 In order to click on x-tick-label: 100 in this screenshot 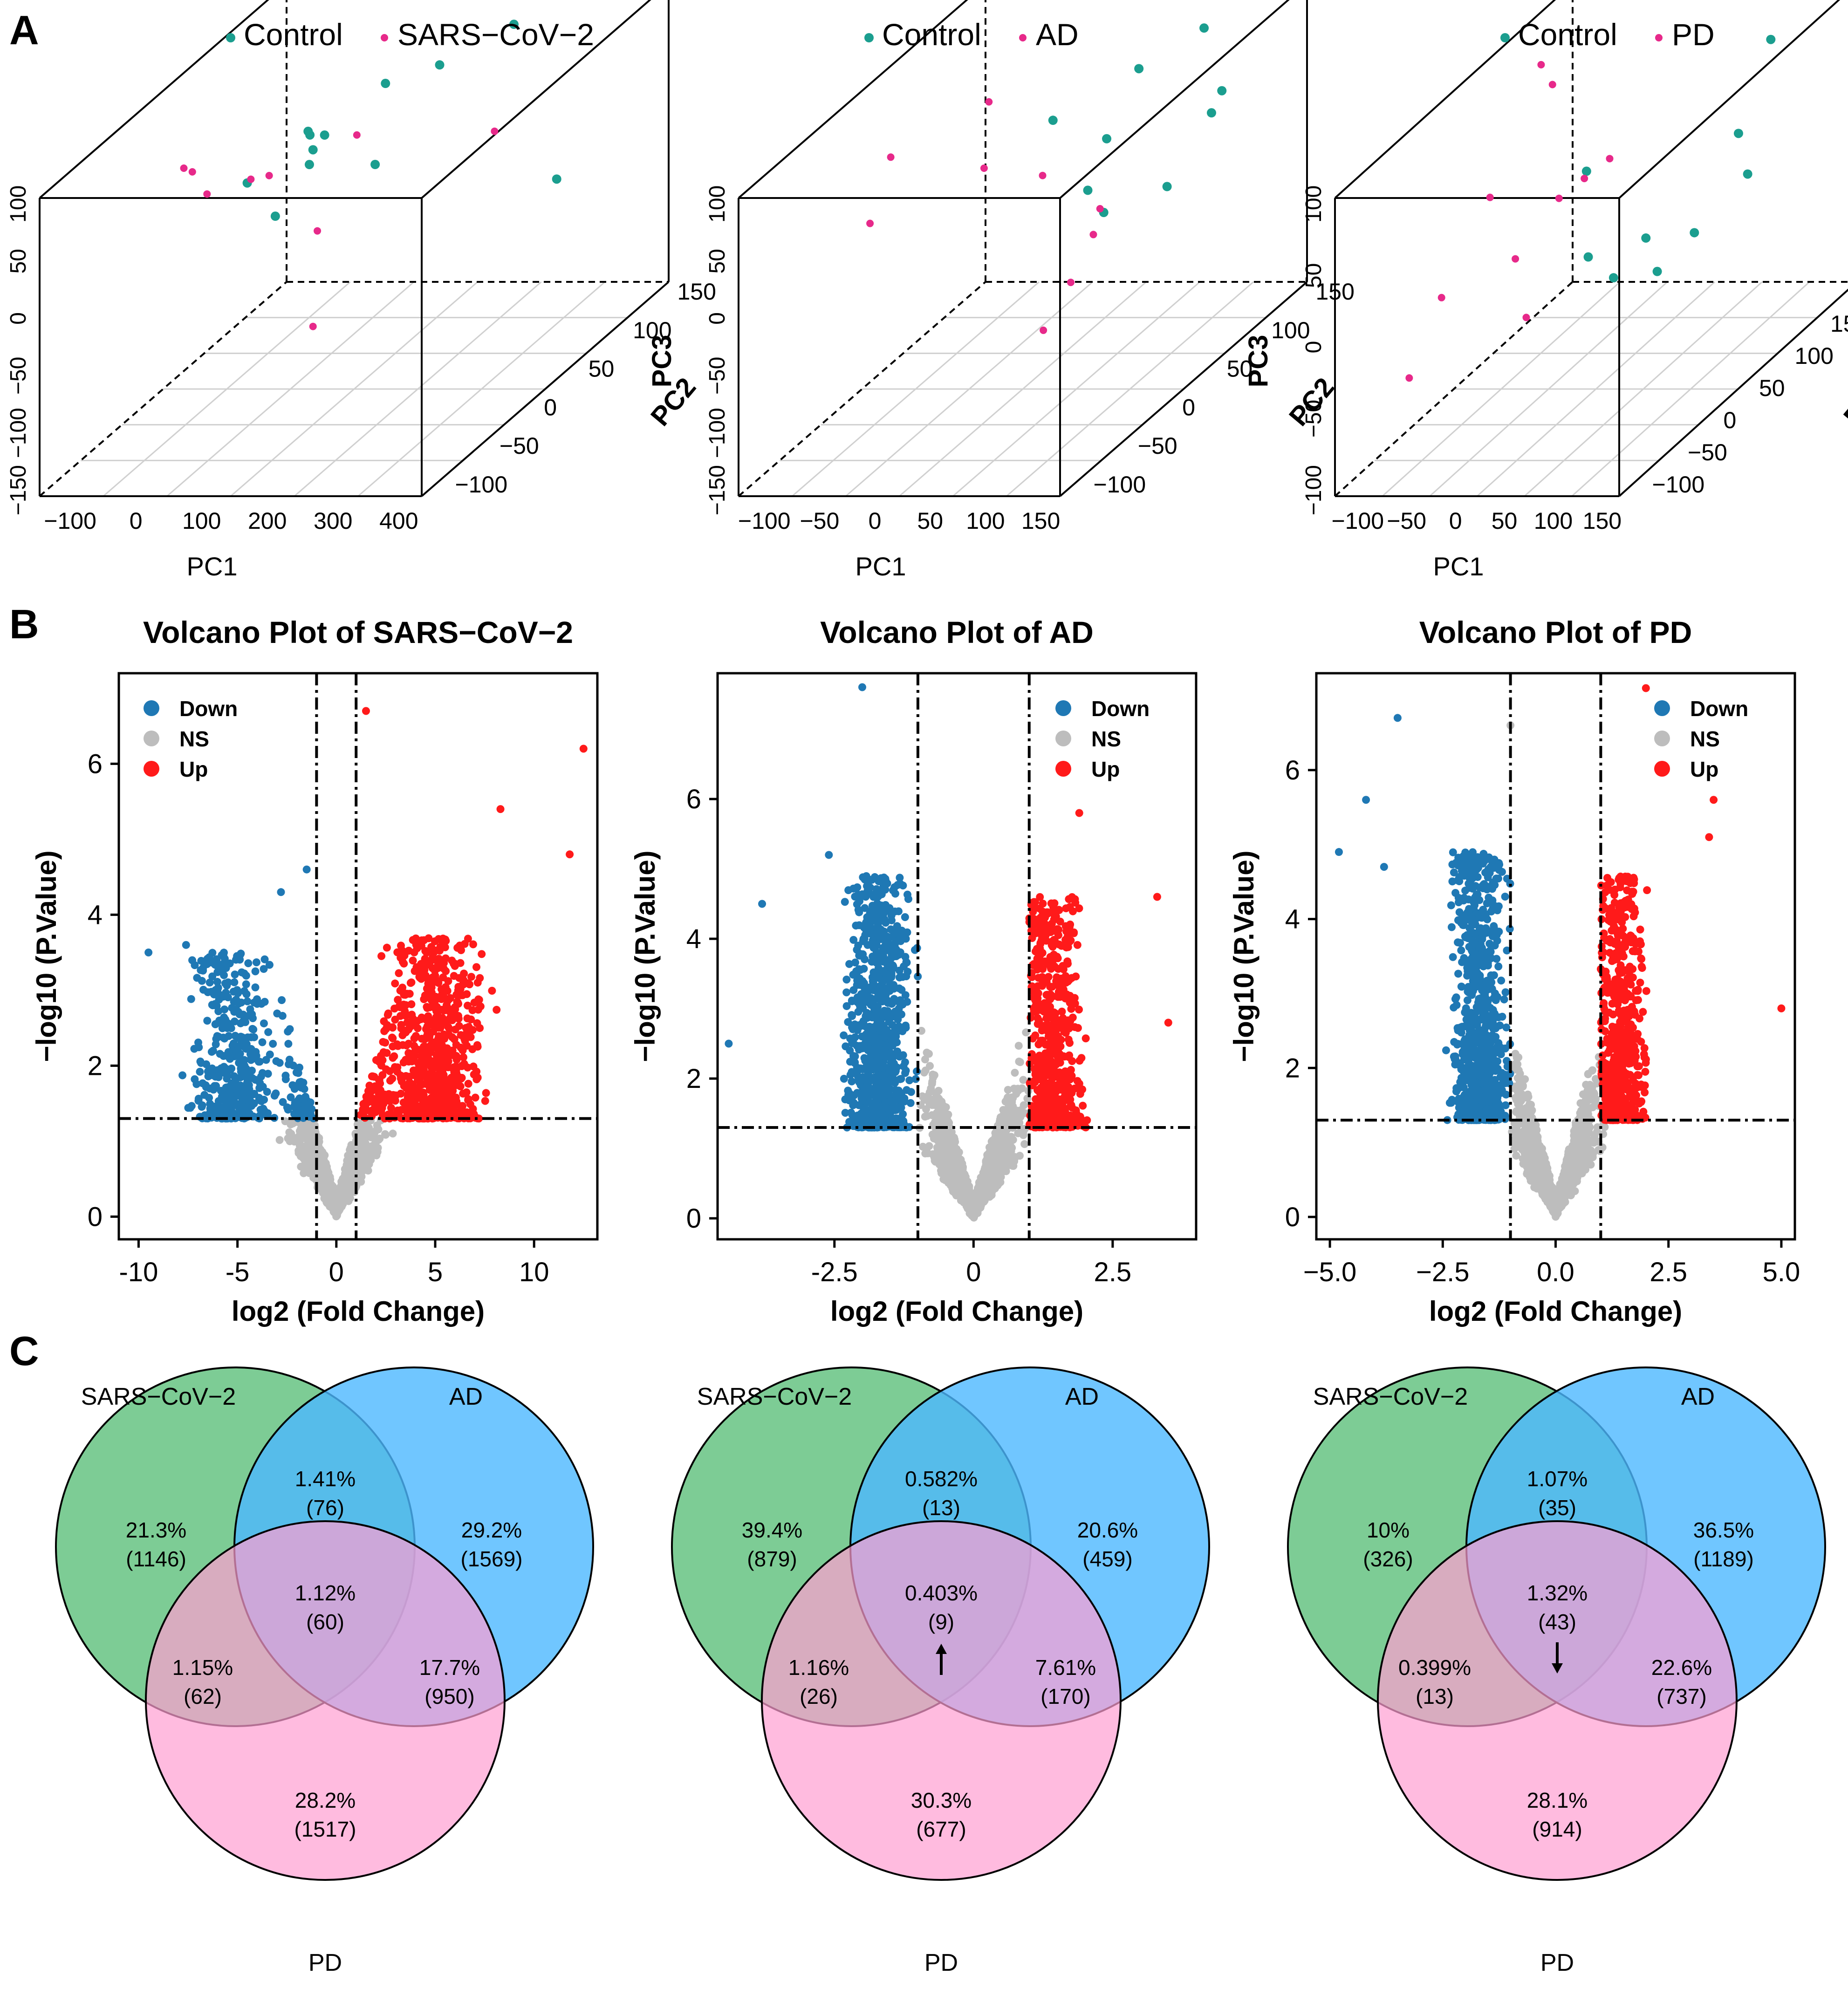, I will do `click(1553, 521)`.